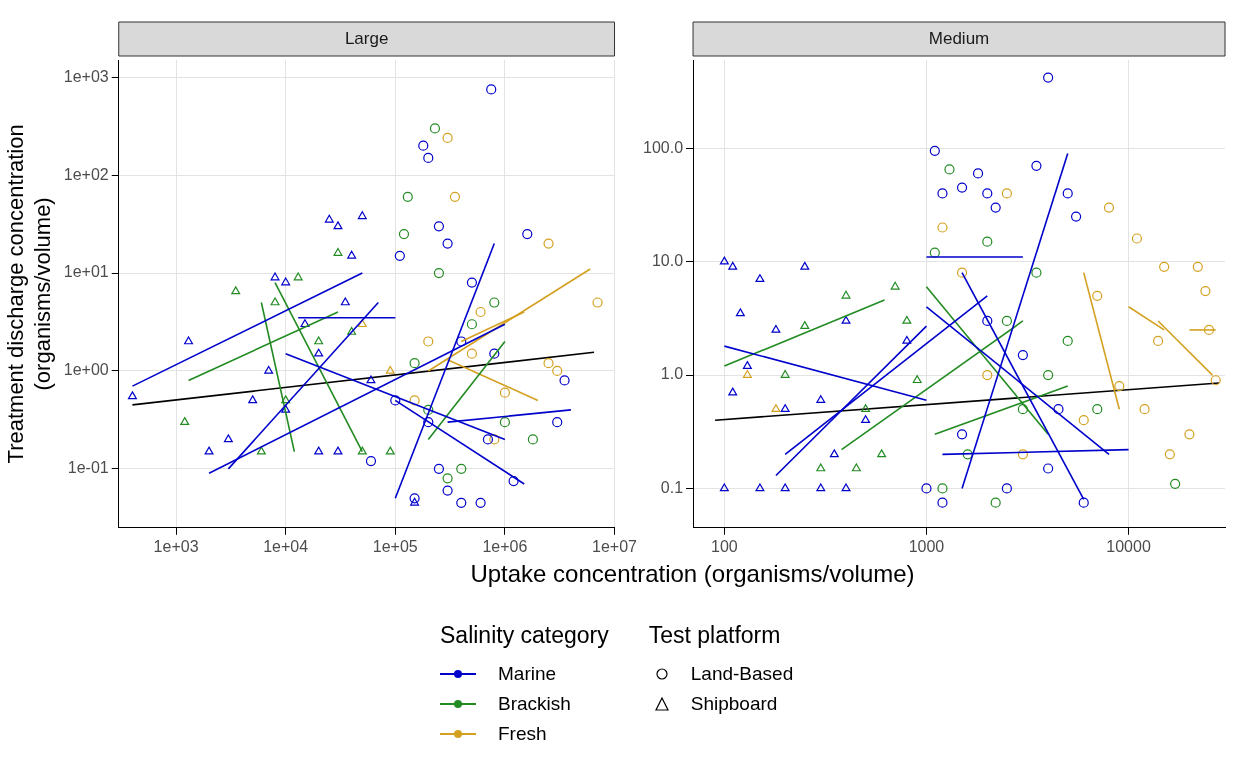 This screenshot has width=1235, height=783. I want to click on legend-label: Marine, so click(527, 674).